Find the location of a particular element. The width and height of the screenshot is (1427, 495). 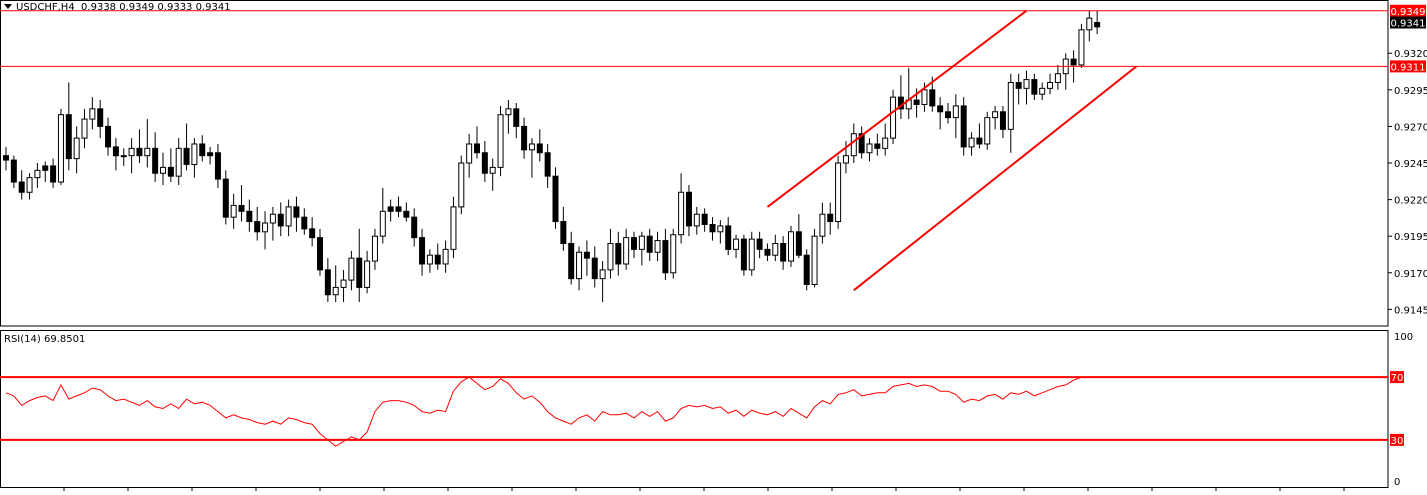

channel-lower-line is located at coordinates (995, 178).